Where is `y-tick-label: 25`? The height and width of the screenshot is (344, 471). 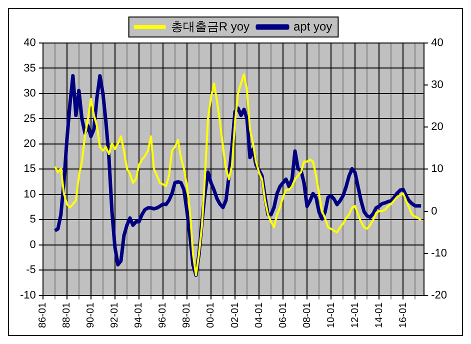
y-tick-label: 25 is located at coordinates (30, 118).